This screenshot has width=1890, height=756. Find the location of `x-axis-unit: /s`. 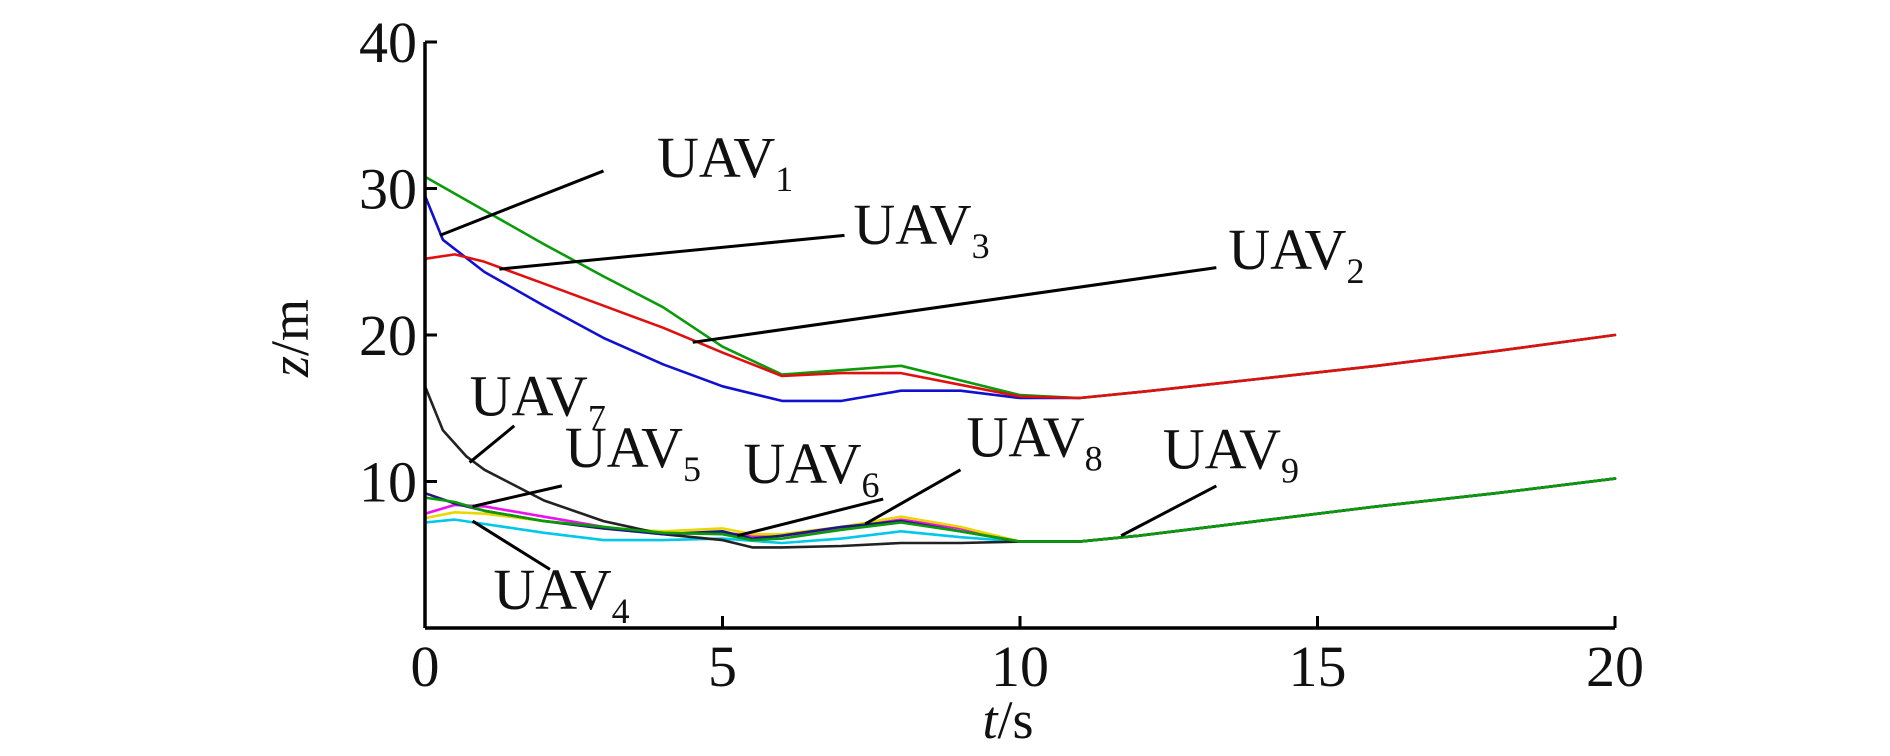

x-axis-unit: /s is located at coordinates (1015, 720).